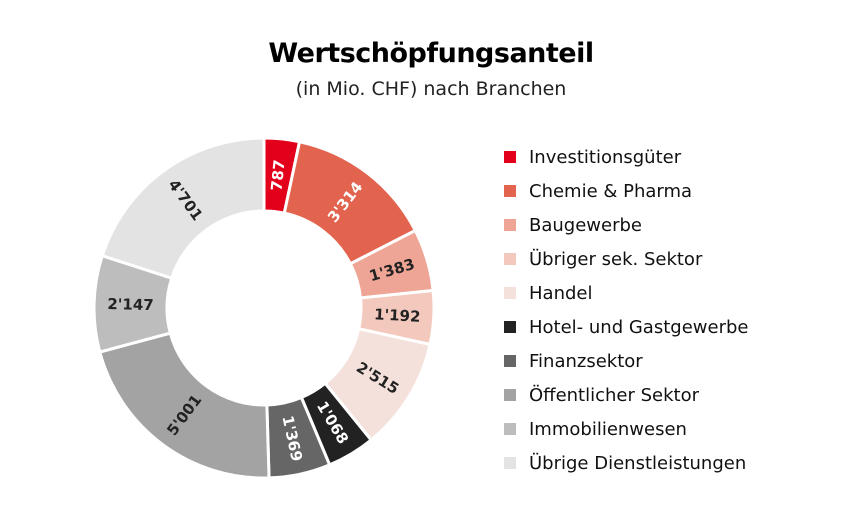 Image resolution: width=862 pixels, height=515 pixels. Describe the element at coordinates (397, 315) in the screenshot. I see `slice-data-label: 1'192` at that location.